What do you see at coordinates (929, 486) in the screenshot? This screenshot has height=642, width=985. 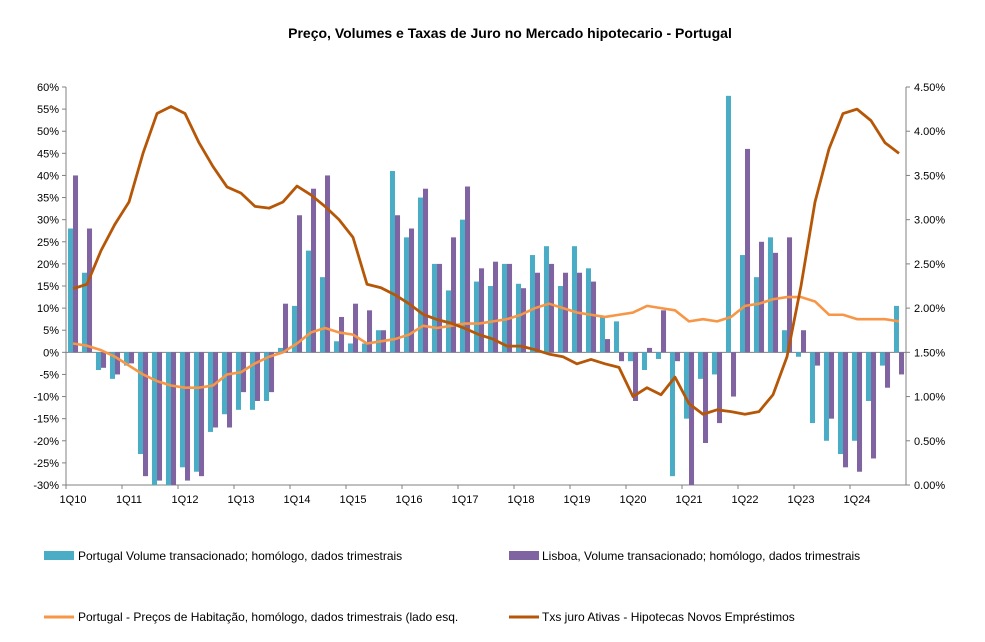 I see `right-tick-label: 0.00%` at bounding box center [929, 486].